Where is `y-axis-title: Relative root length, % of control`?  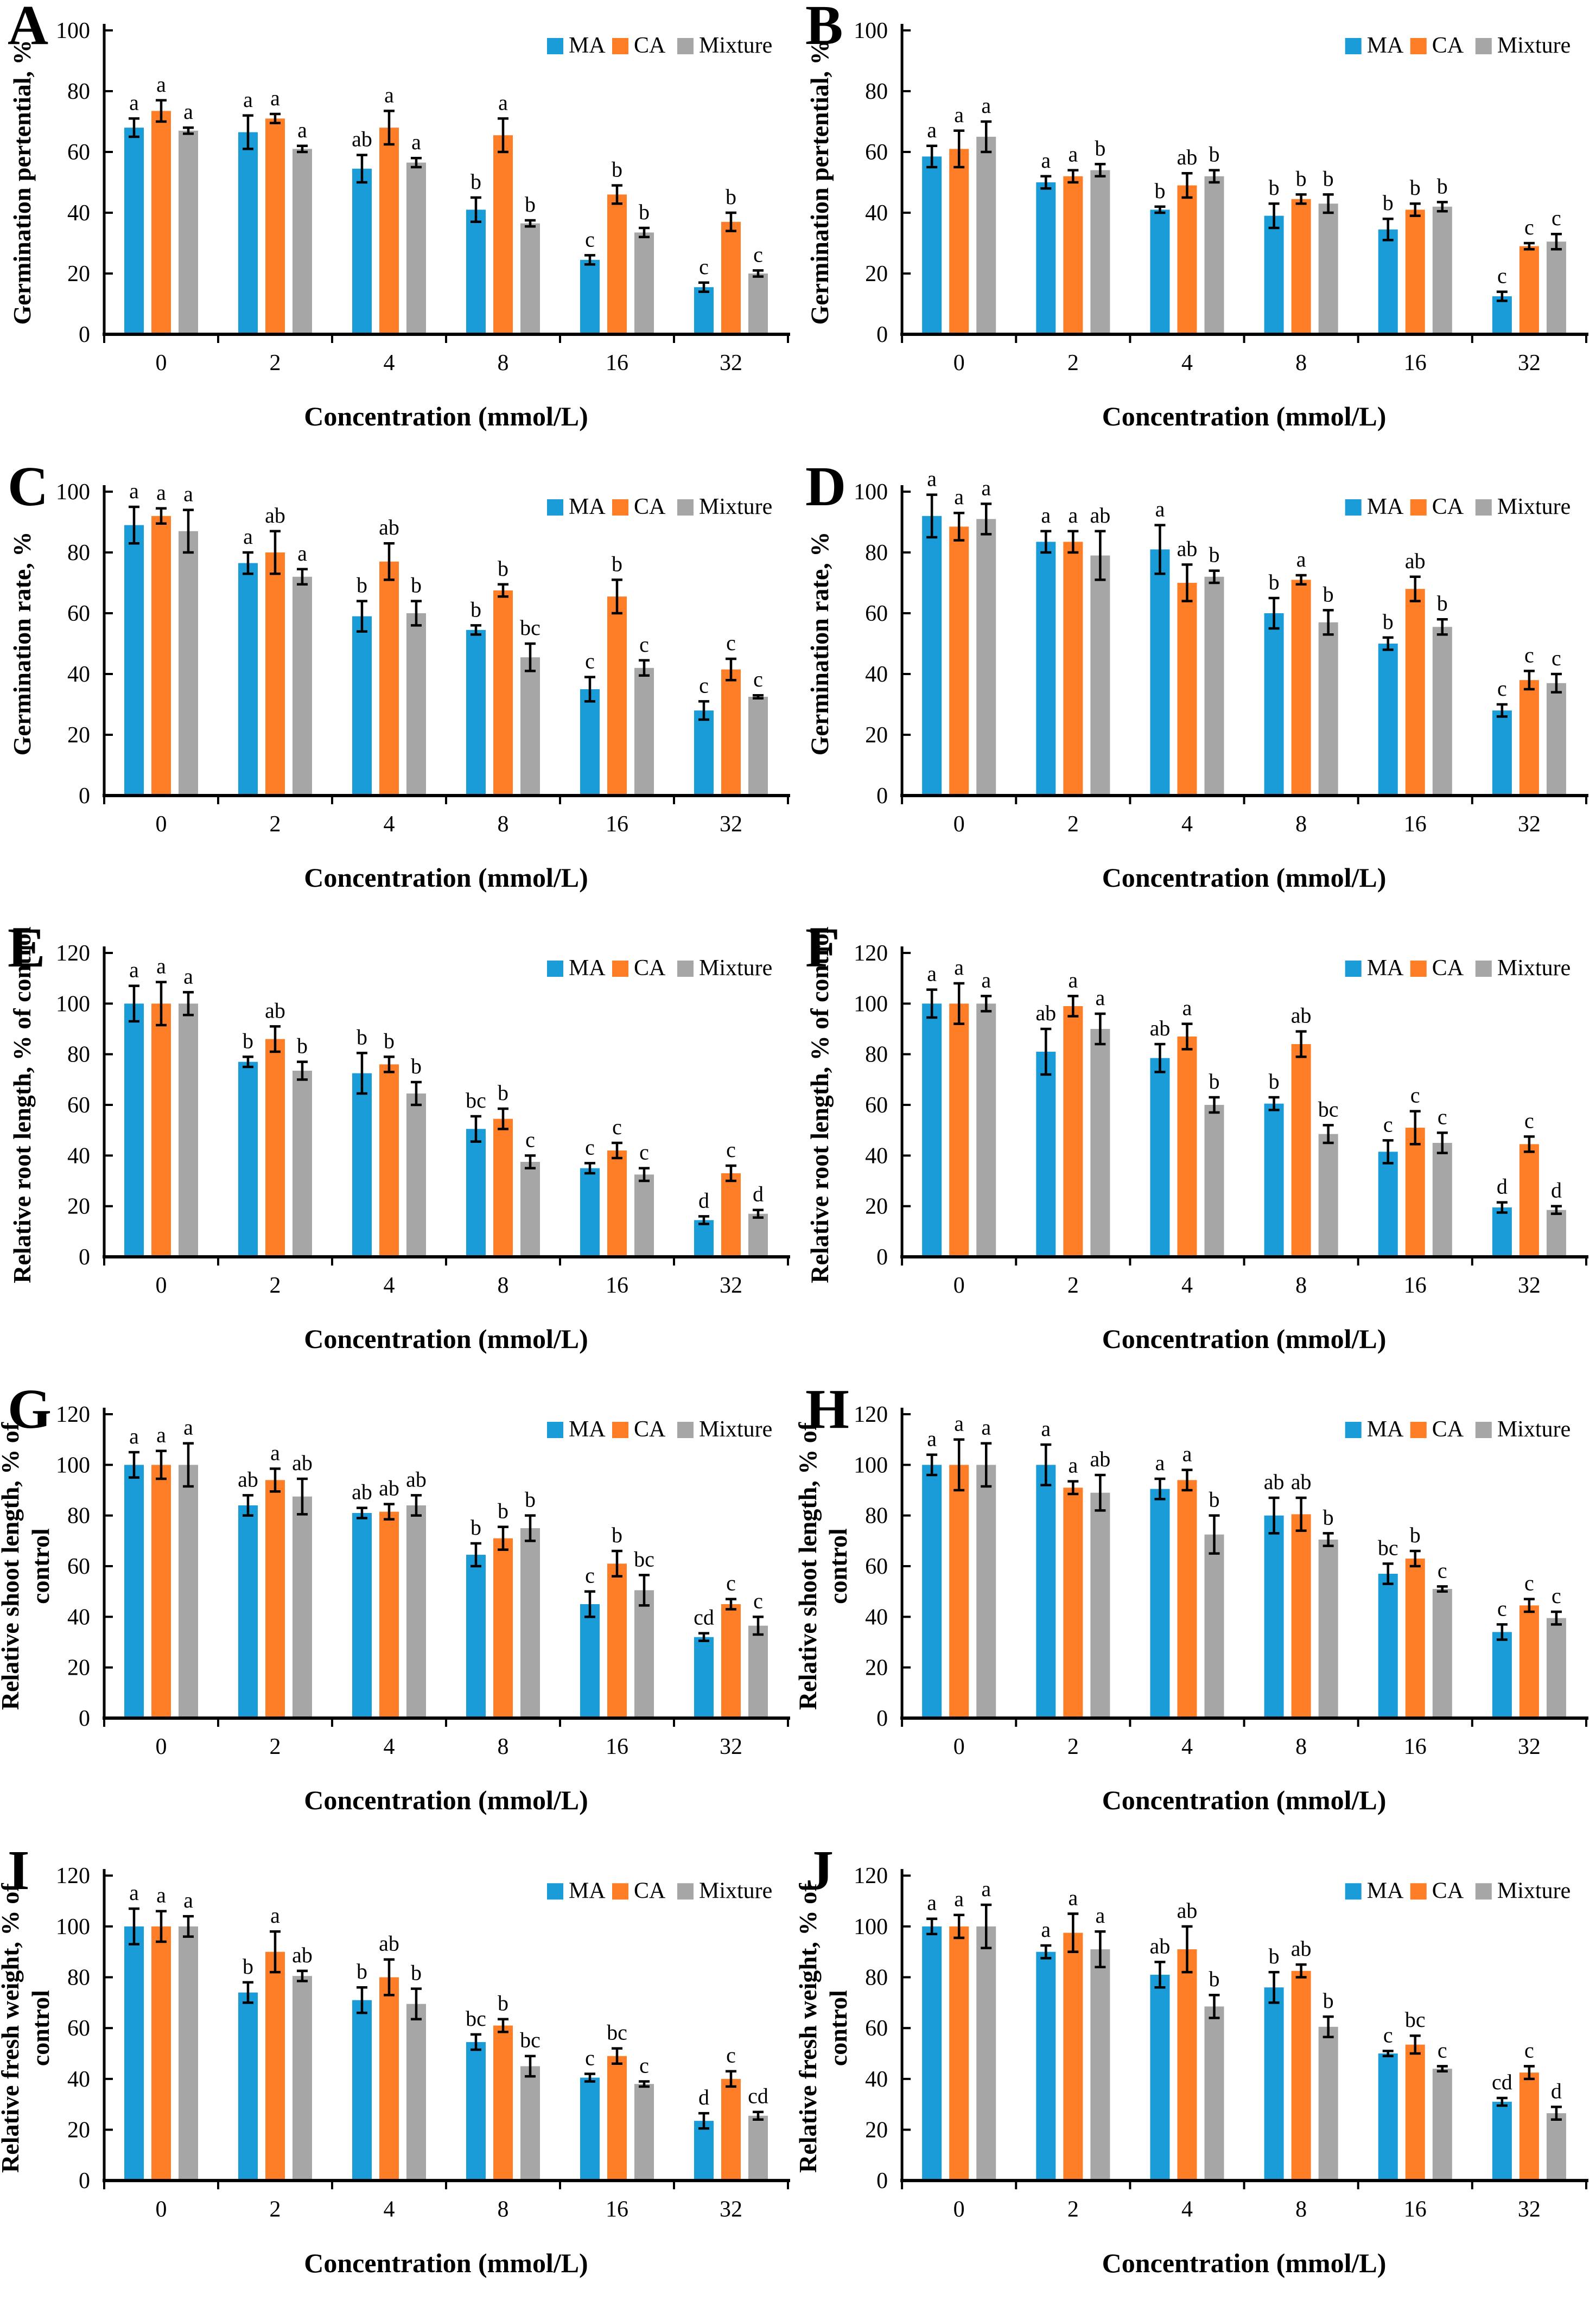
y-axis-title: Relative root length, % of control is located at coordinates (820, 1104).